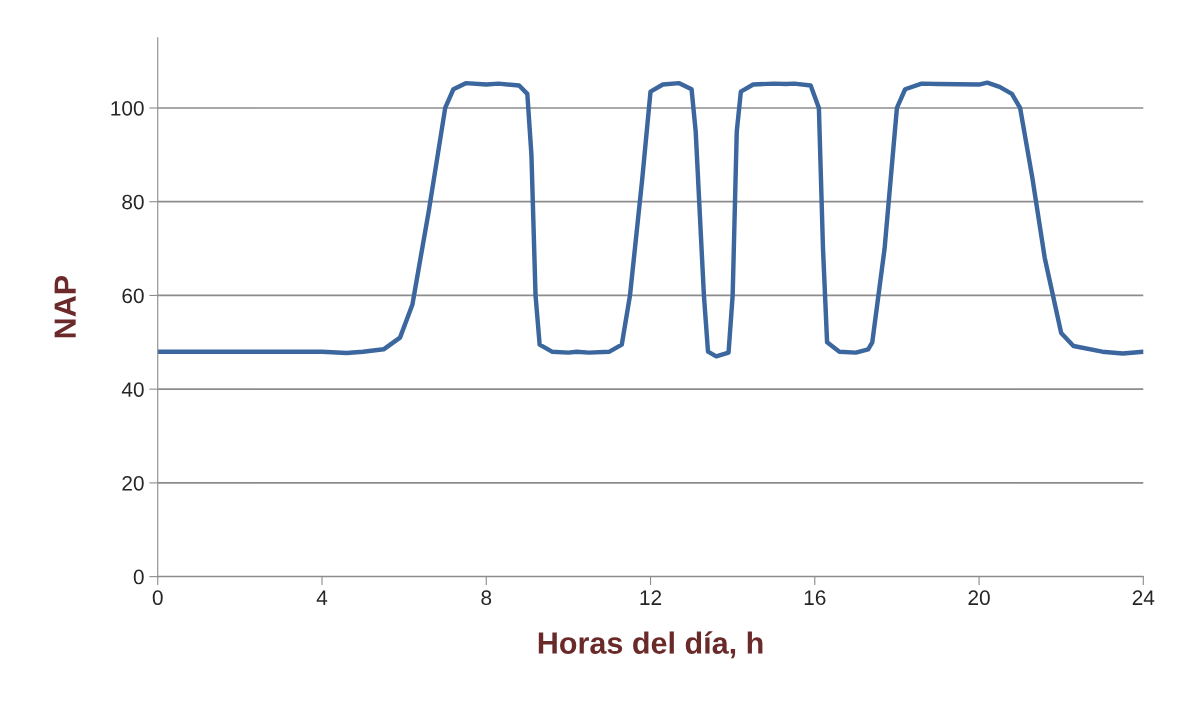 The image size is (1186, 711). What do you see at coordinates (65, 306) in the screenshot?
I see `y-axis-title: NAP` at bounding box center [65, 306].